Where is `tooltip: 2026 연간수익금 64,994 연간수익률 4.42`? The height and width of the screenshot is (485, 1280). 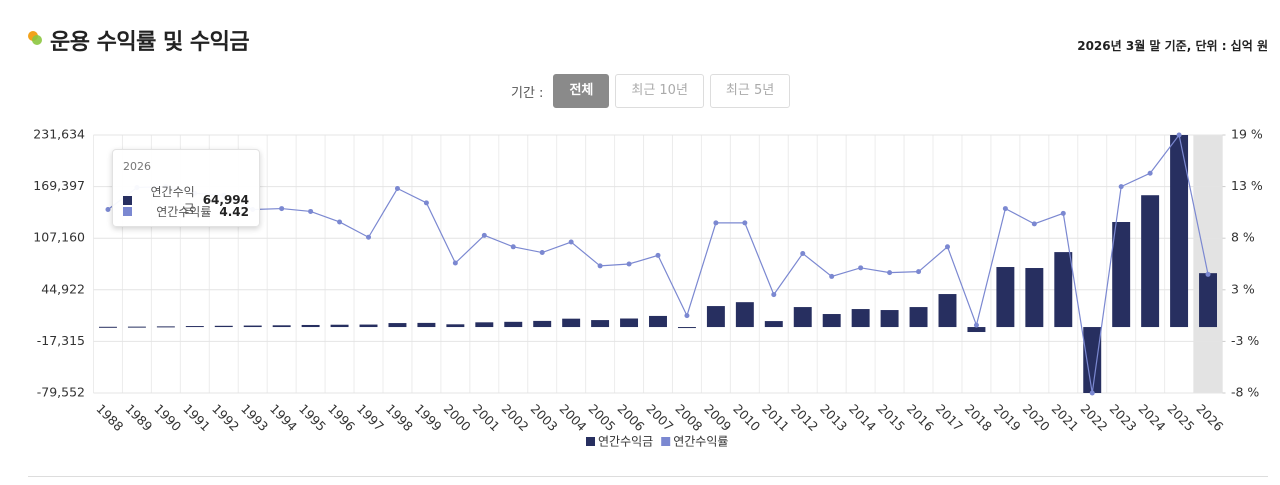
tooltip: 2026 연간수익금 64,994 연간수익률 4.42 is located at coordinates (186, 188).